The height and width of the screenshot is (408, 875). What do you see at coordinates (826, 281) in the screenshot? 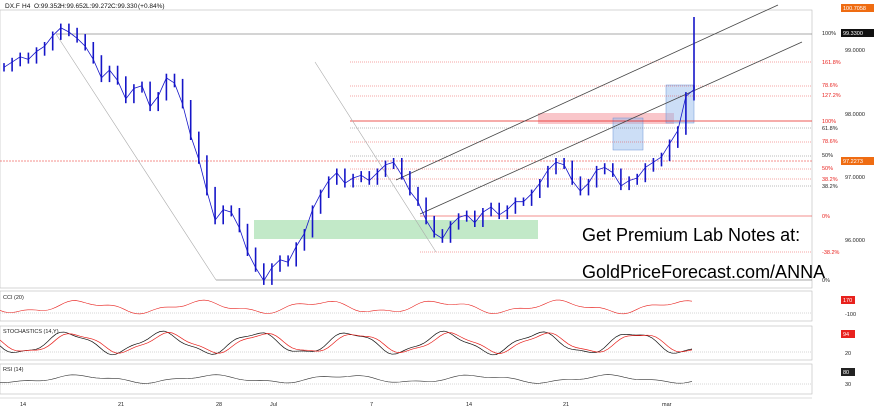
I see `fib-label-0-bottom: 0%` at bounding box center [826, 281].